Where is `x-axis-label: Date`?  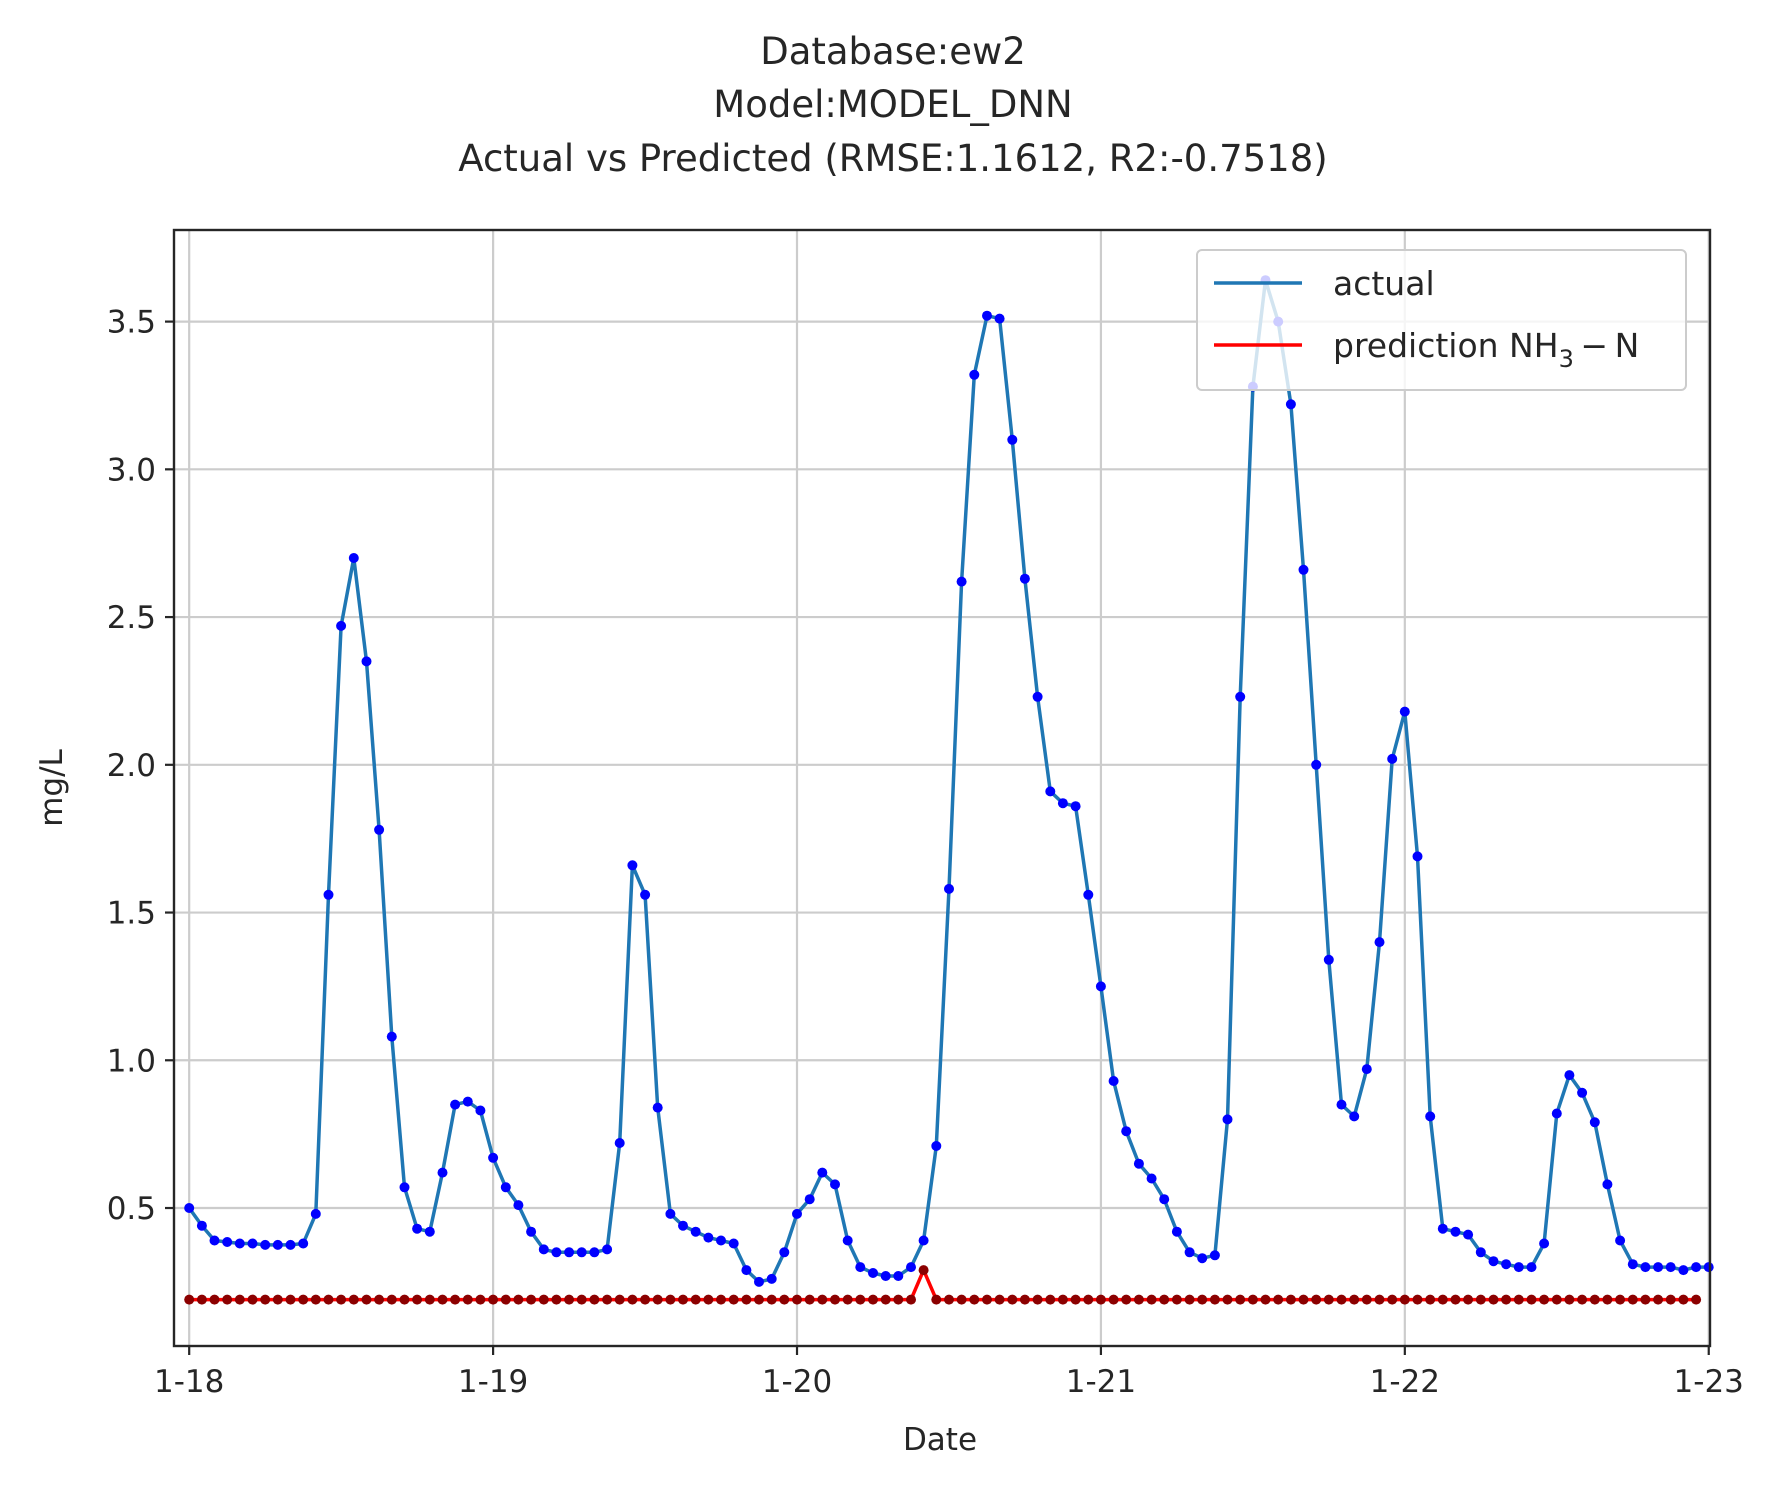
x-axis-label: Date is located at coordinates (940, 1440).